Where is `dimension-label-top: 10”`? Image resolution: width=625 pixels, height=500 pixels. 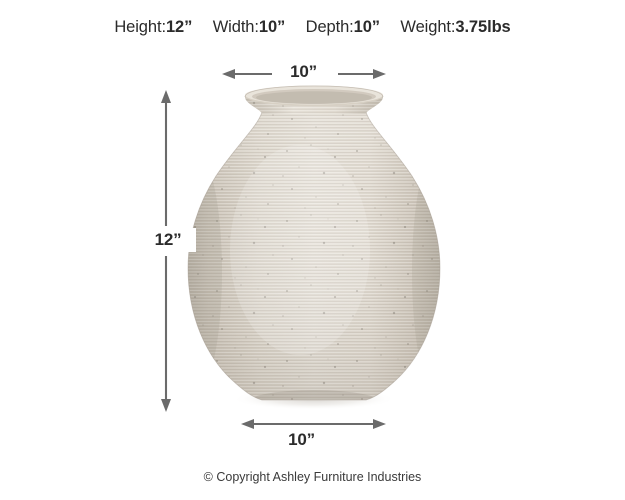 dimension-label-top: 10” is located at coordinates (312, 72).